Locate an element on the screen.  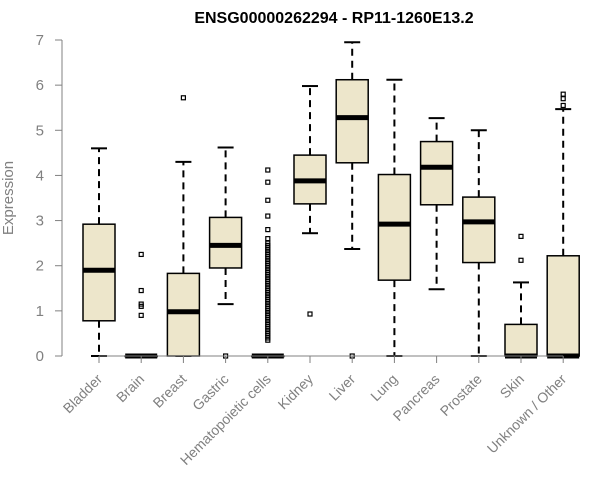
y-tick-label: 2 is located at coordinates (40, 266).